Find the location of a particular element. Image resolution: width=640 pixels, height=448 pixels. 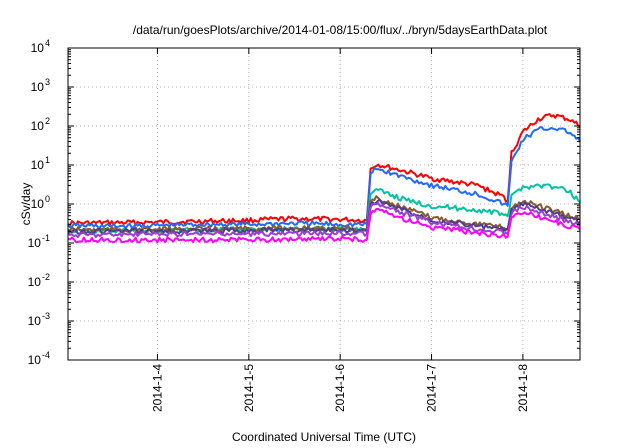

y-tick-exponent: -1 is located at coordinates (46, 238).